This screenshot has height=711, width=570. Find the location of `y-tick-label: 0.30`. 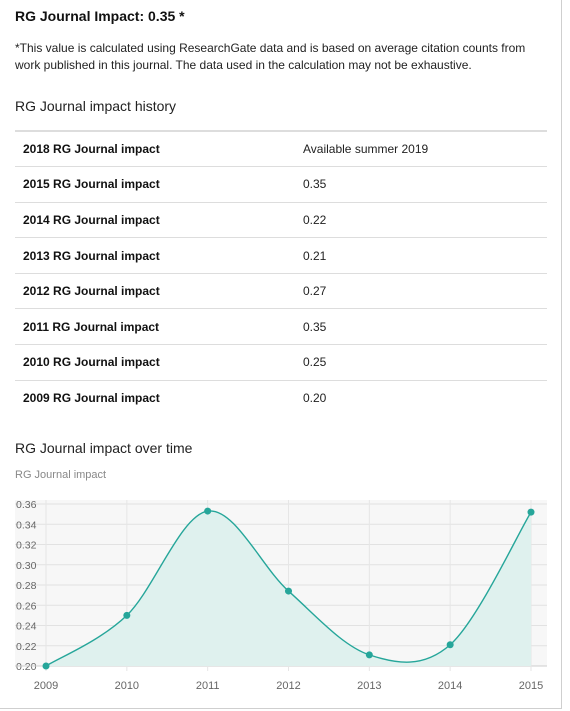

y-tick-label: 0.30 is located at coordinates (26, 566).